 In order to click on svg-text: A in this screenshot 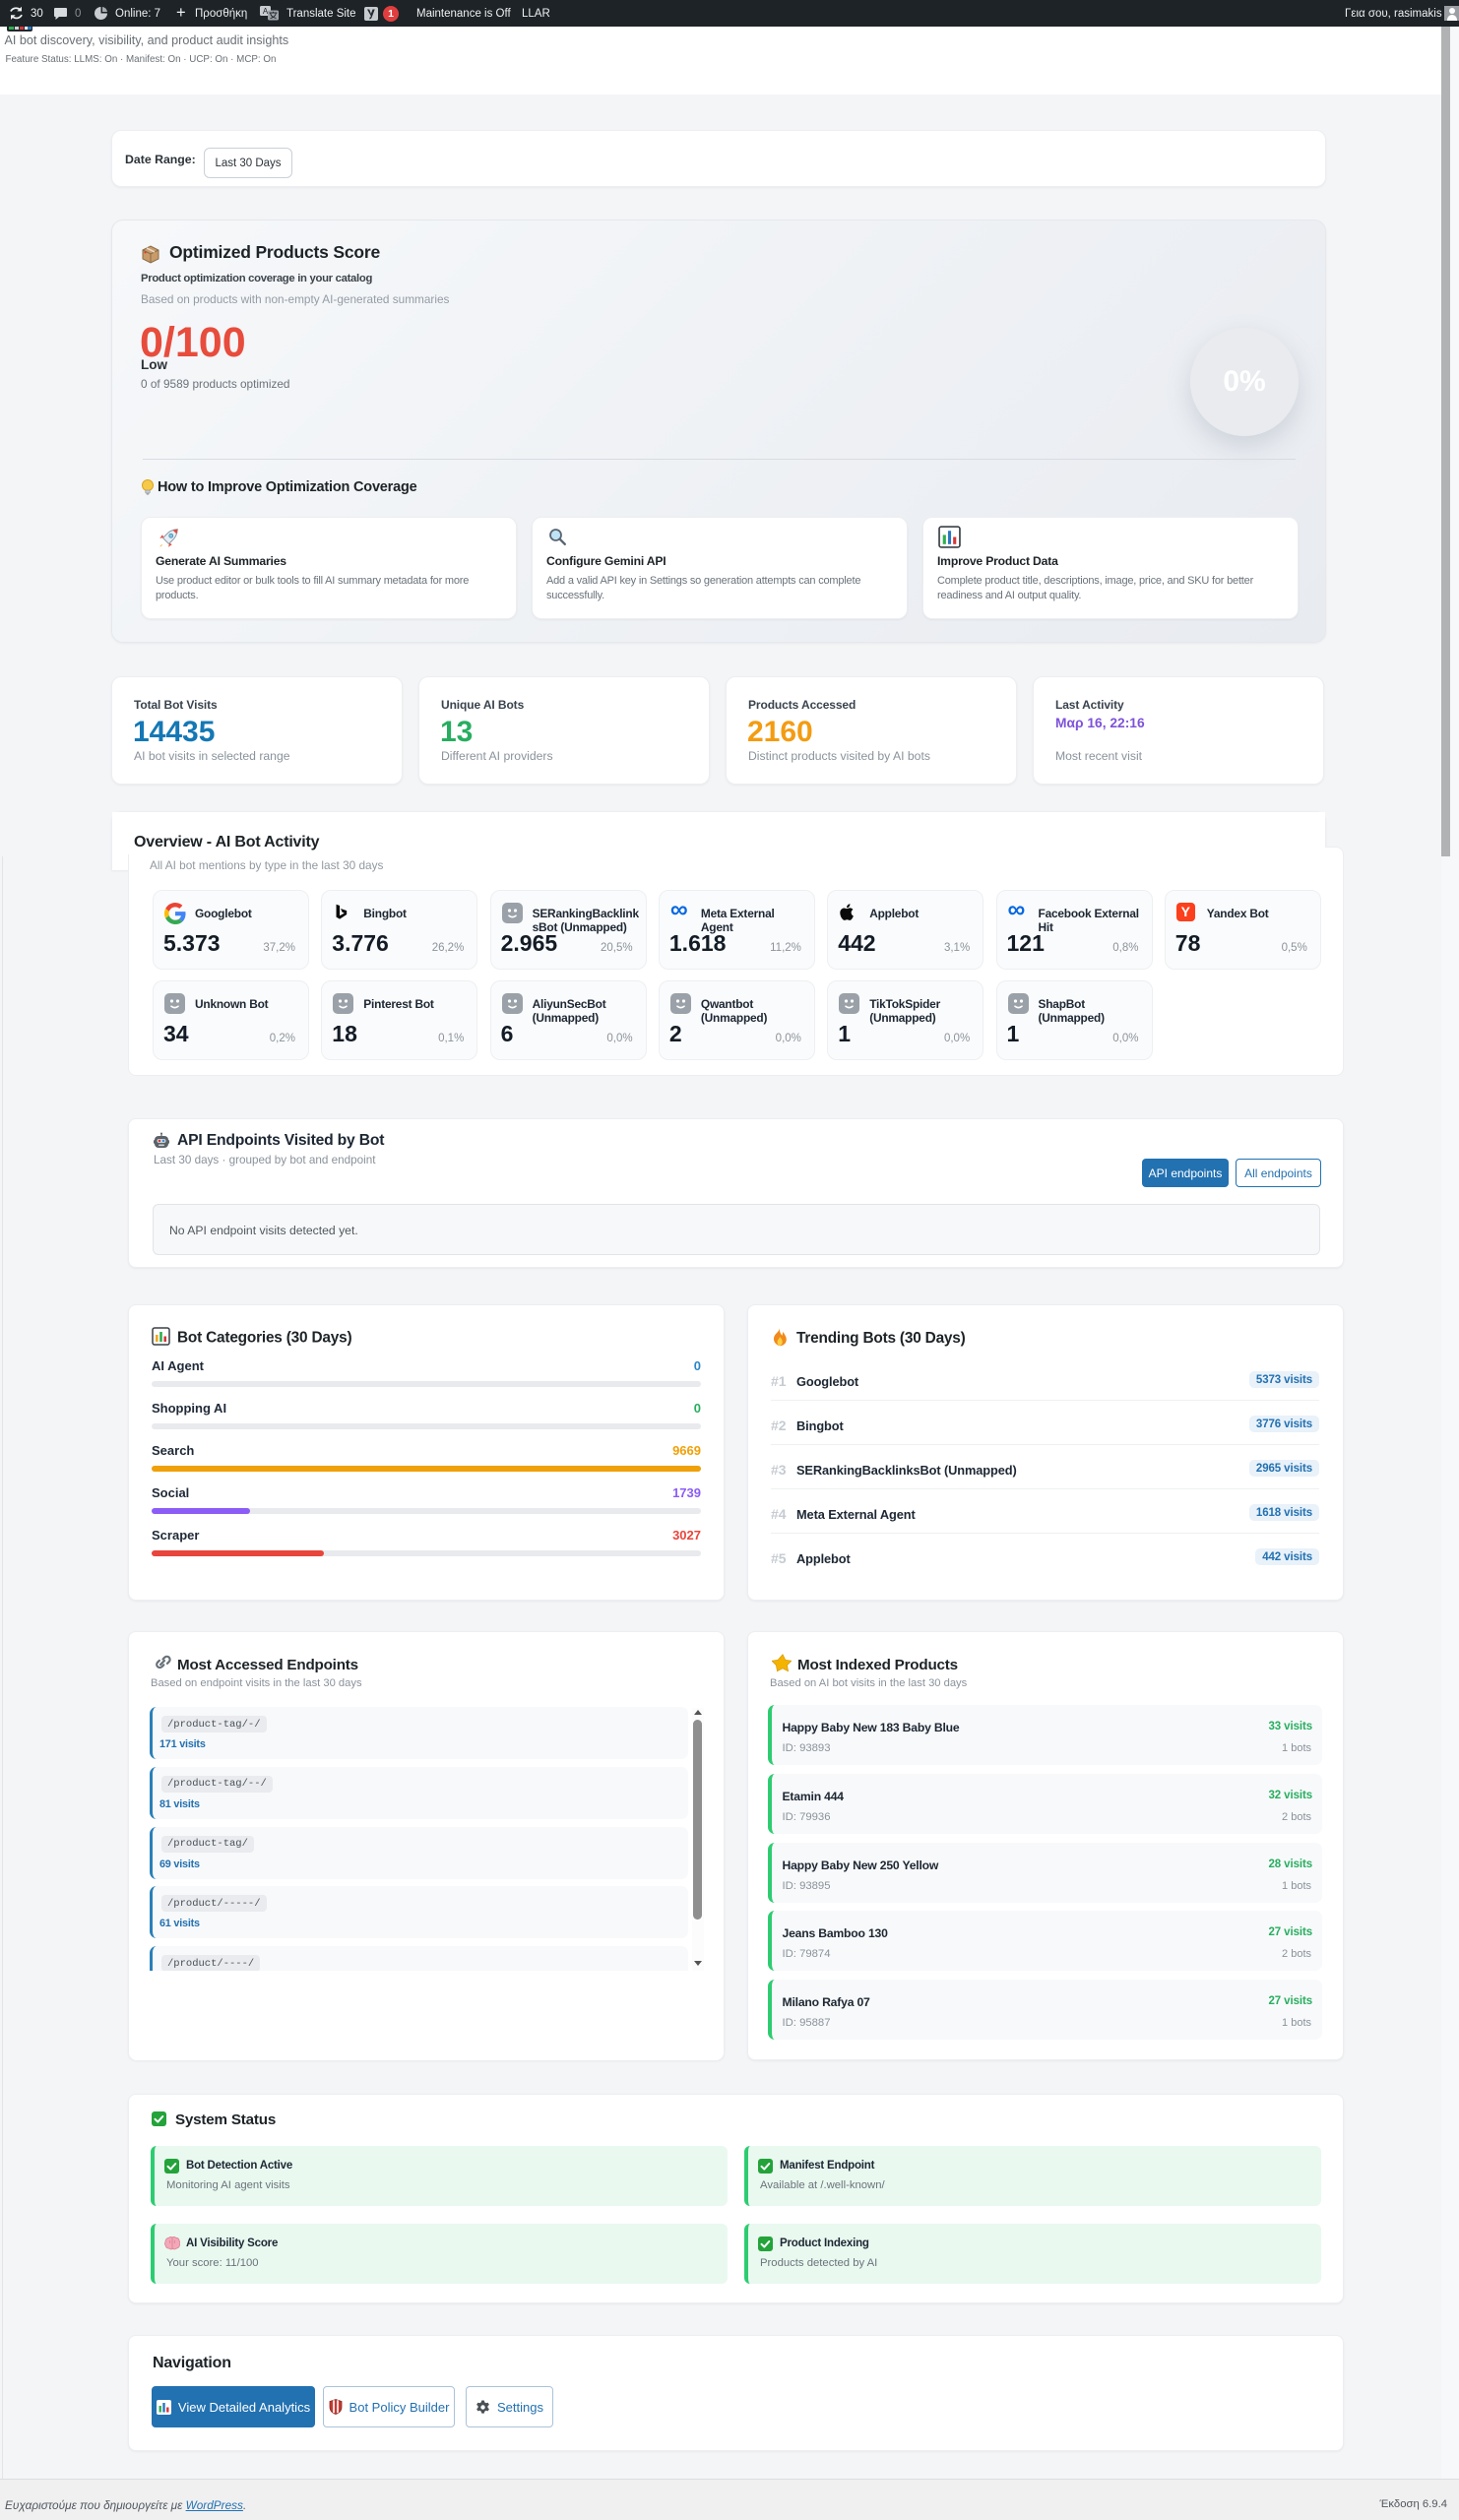, I will do `click(266, 11)`.